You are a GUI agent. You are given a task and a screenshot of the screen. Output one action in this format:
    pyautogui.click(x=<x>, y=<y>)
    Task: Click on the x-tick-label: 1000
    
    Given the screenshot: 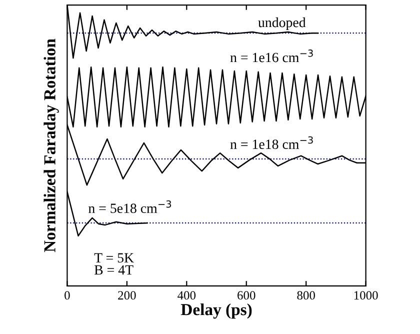 What is the action you would take?
    pyautogui.click(x=366, y=295)
    